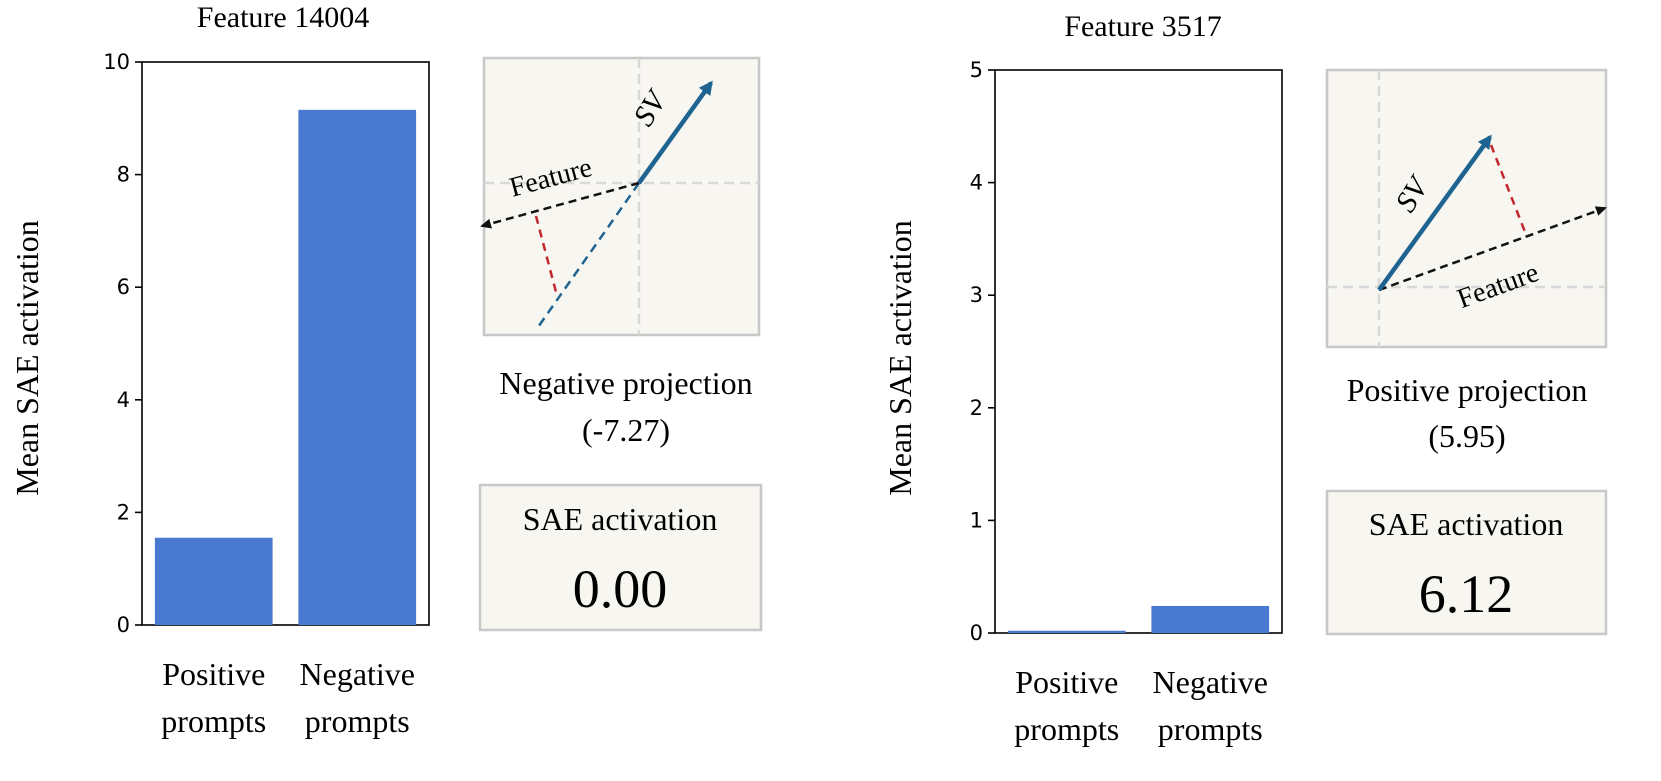 Image resolution: width=1661 pixels, height=781 pixels. Describe the element at coordinates (1467, 390) in the screenshot. I see `projection-label: Positive projection` at that location.